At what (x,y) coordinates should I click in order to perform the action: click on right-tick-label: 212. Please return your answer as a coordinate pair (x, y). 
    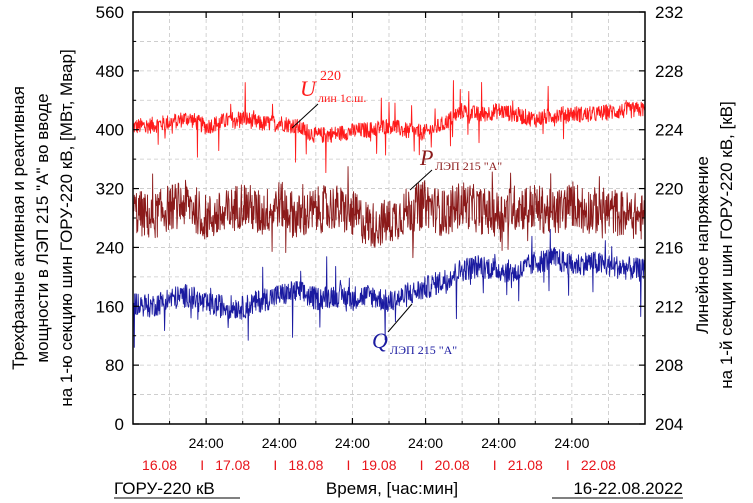
    Looking at the image, I should click on (669, 306).